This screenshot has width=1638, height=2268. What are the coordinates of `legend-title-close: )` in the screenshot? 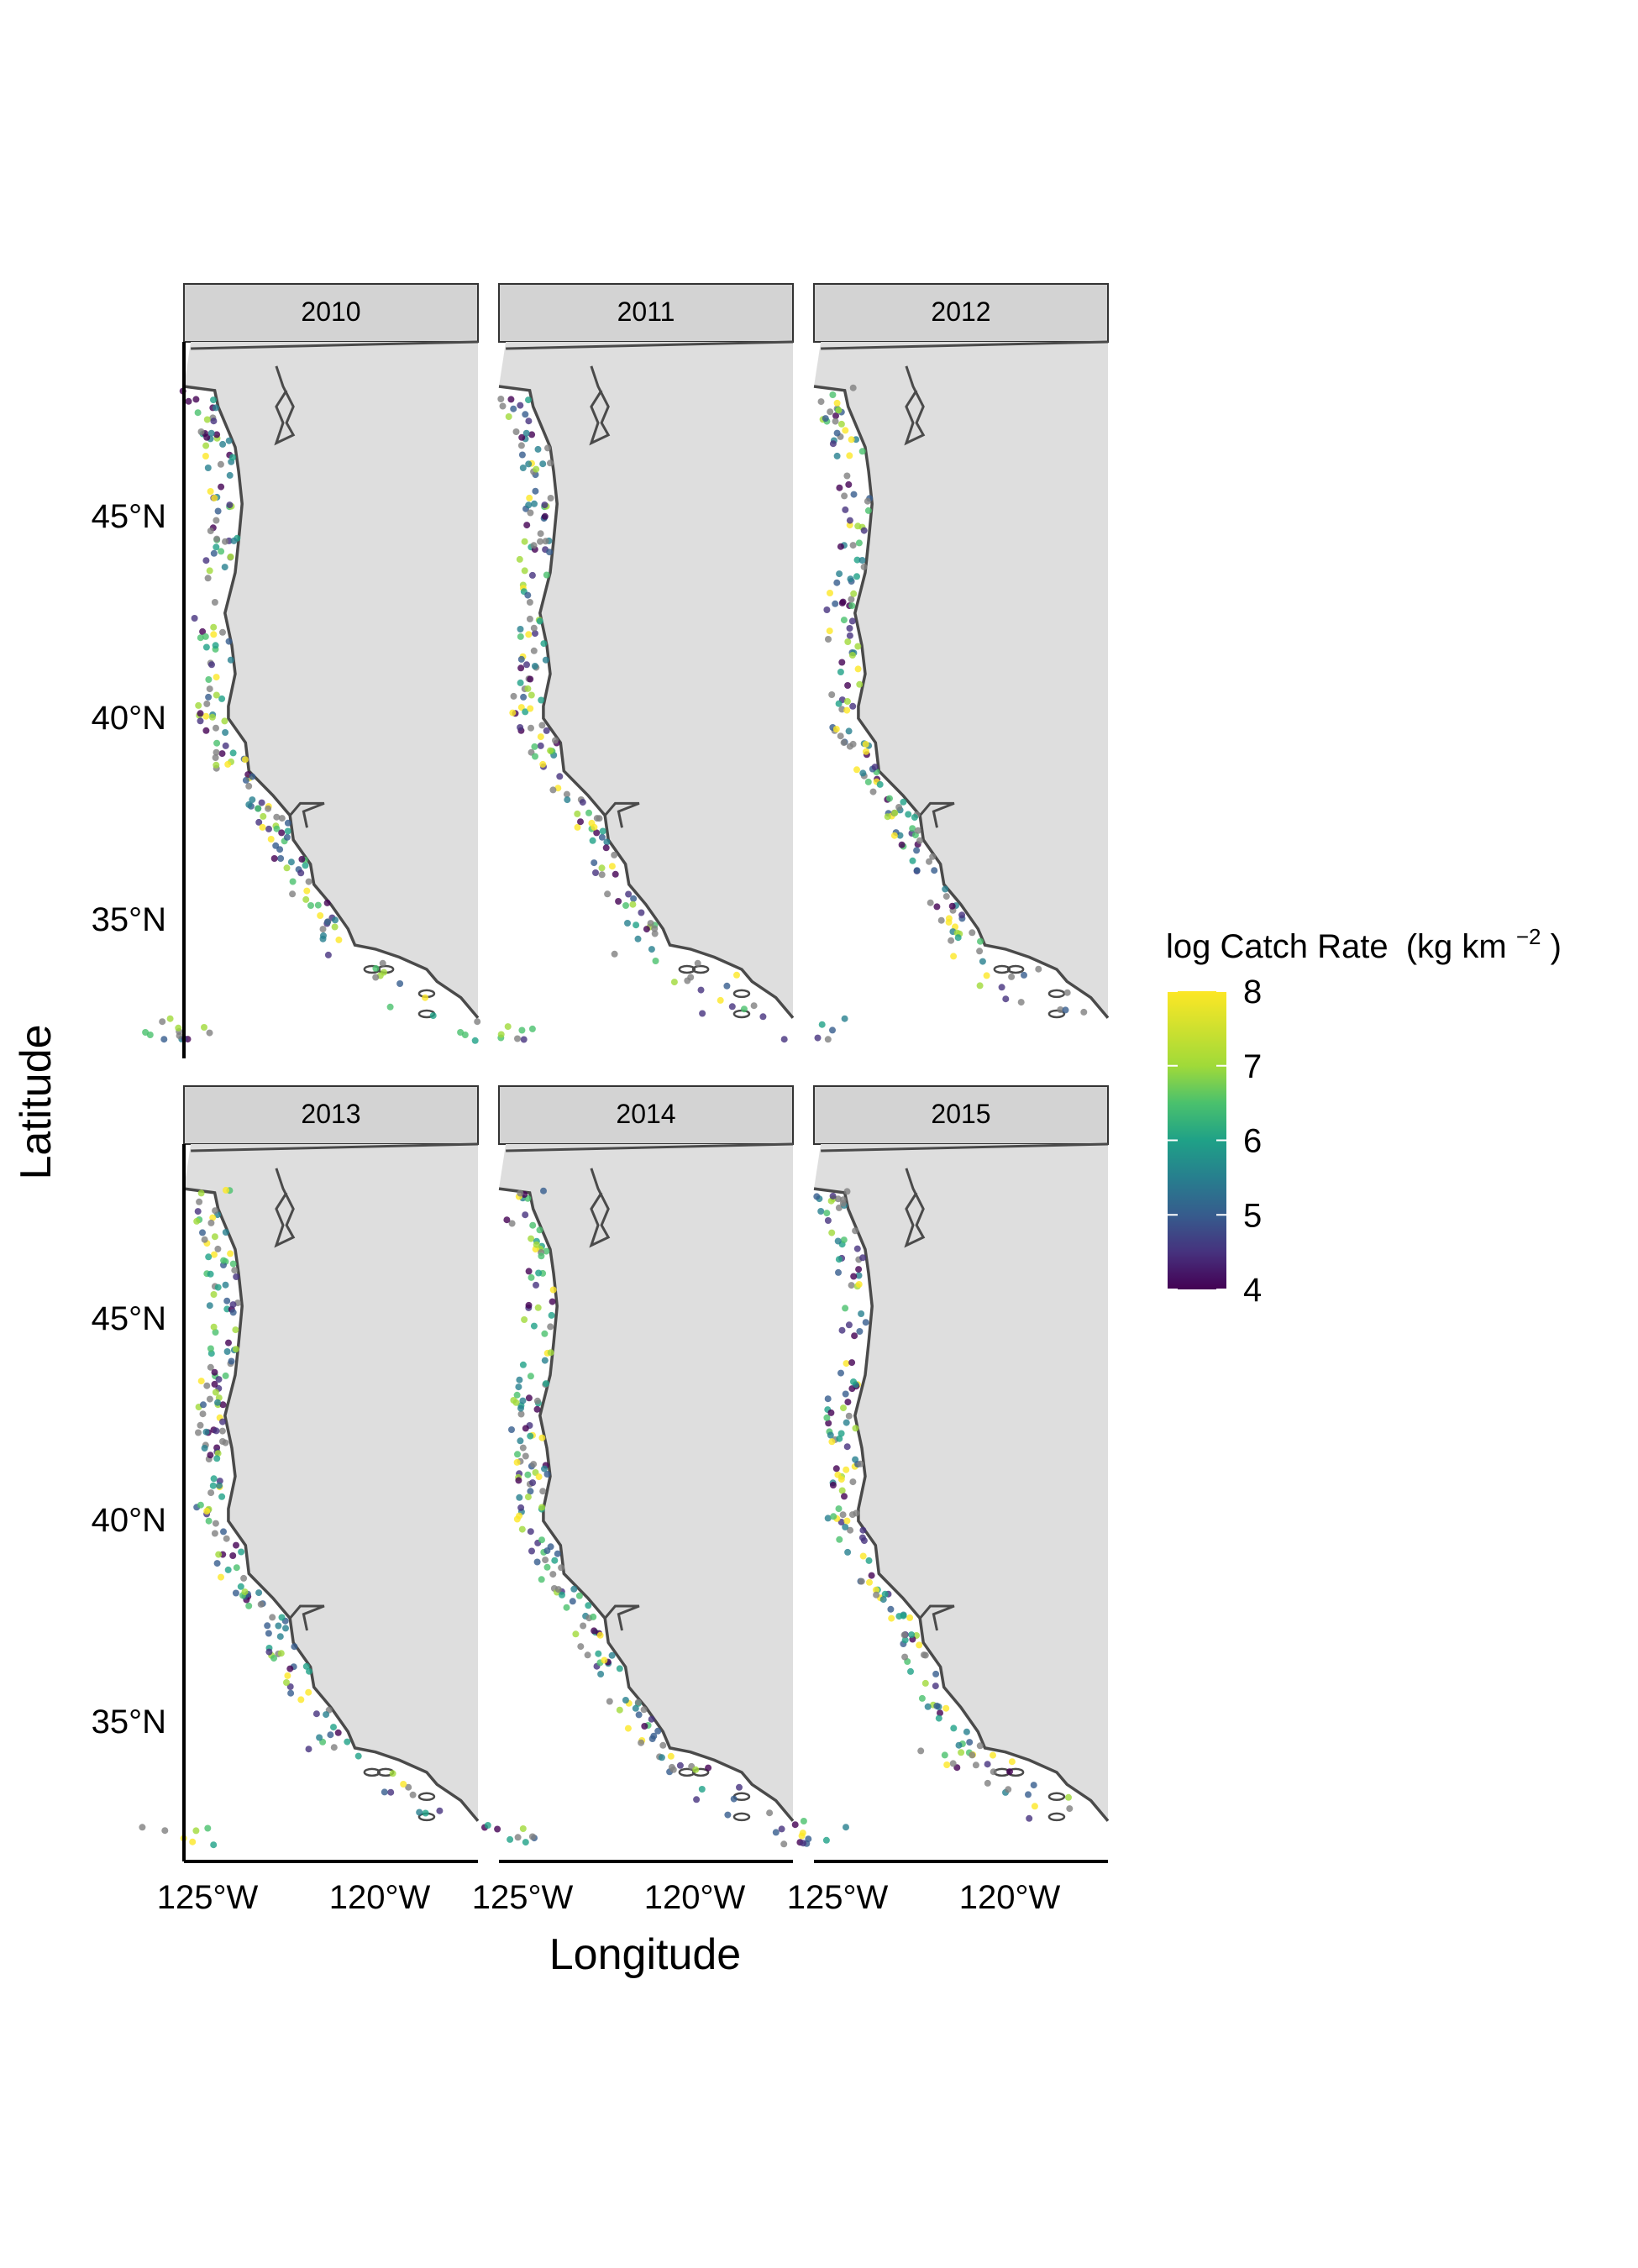 It's located at (1556, 946).